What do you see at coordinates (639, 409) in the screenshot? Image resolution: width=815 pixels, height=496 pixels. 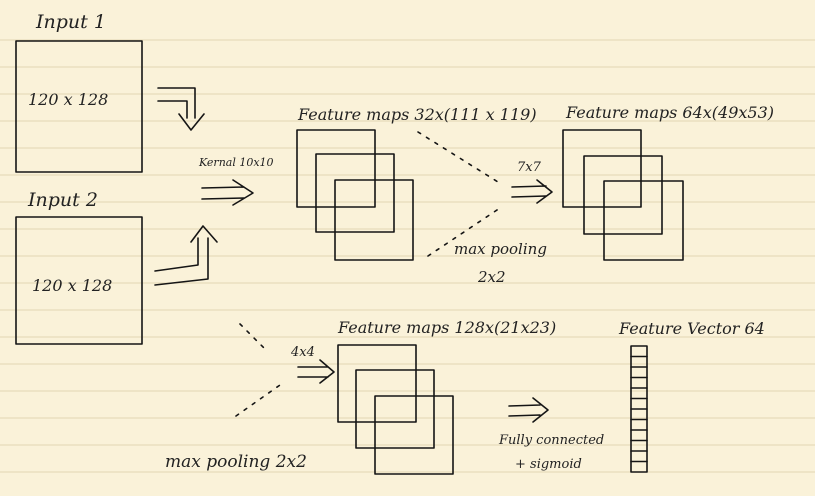 I see `feature-vector` at bounding box center [639, 409].